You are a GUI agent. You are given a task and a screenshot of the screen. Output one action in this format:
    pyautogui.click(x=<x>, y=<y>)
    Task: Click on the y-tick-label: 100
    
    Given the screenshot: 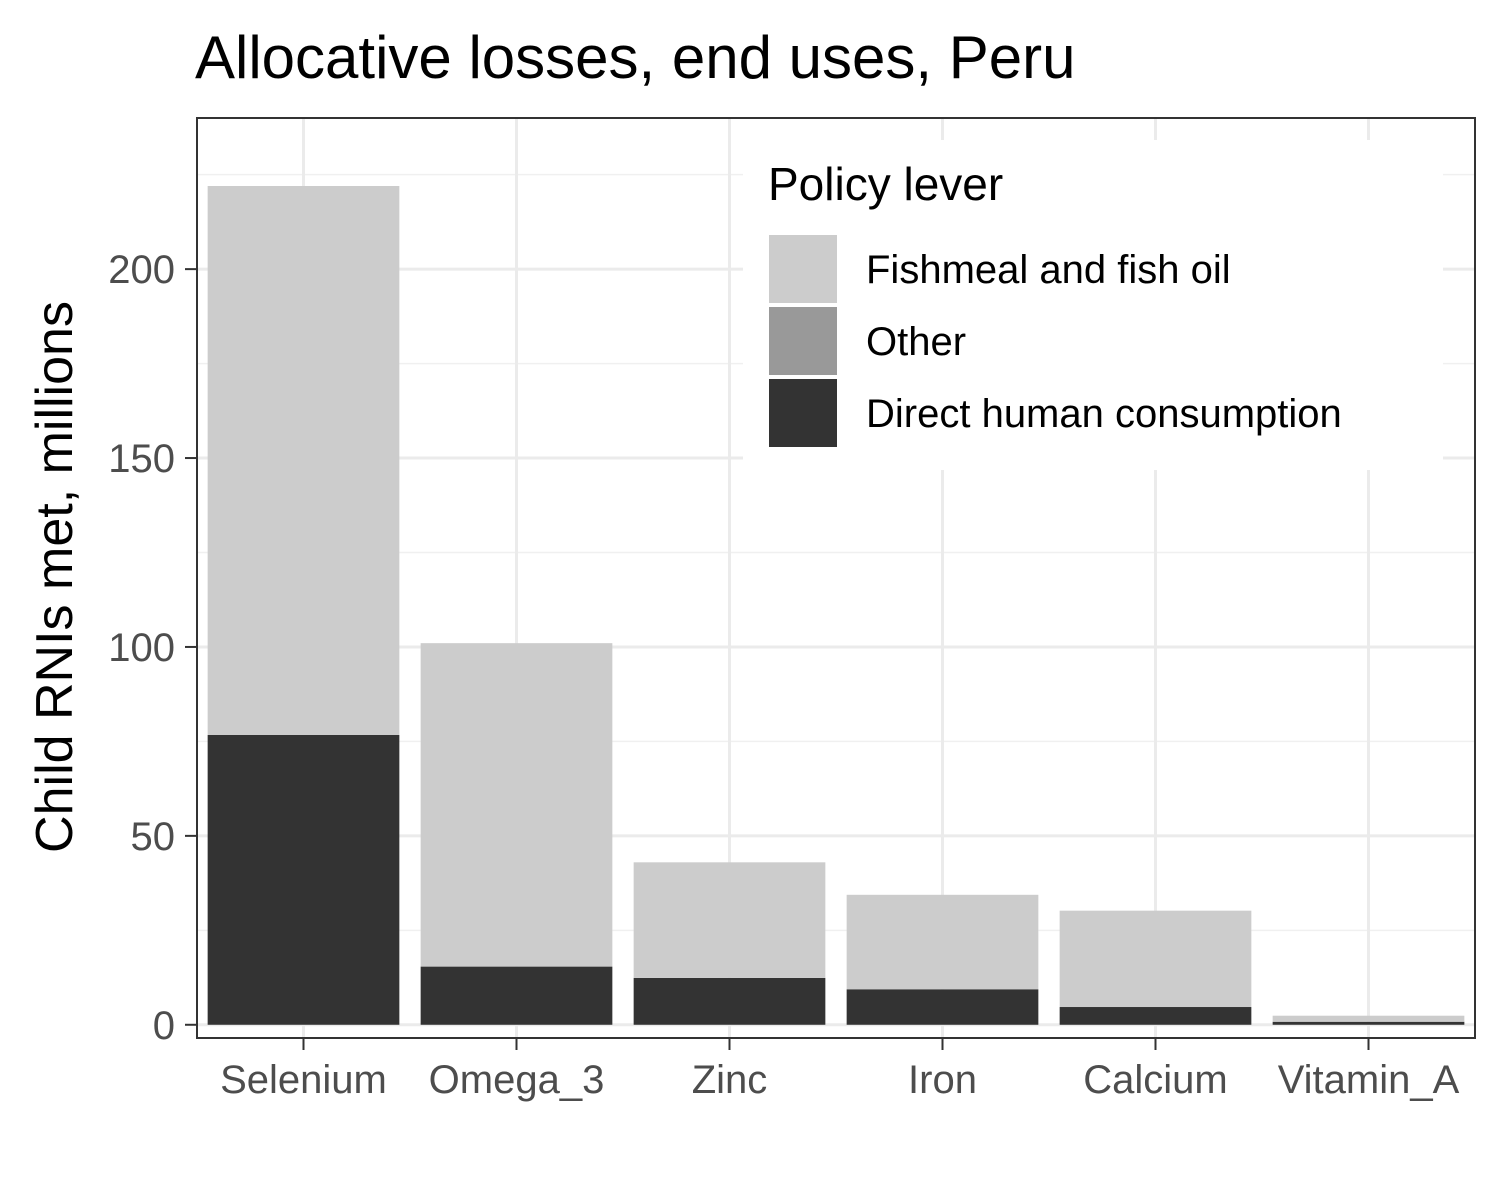 What is the action you would take?
    pyautogui.click(x=141, y=648)
    